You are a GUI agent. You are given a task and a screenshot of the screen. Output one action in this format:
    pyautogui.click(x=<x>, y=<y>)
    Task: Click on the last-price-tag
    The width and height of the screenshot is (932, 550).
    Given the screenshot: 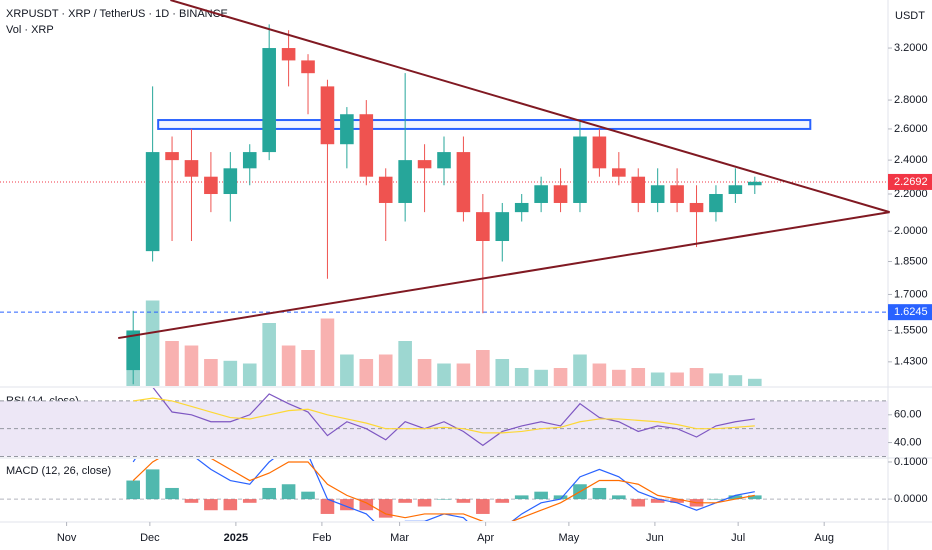 What is the action you would take?
    pyautogui.click(x=910, y=181)
    